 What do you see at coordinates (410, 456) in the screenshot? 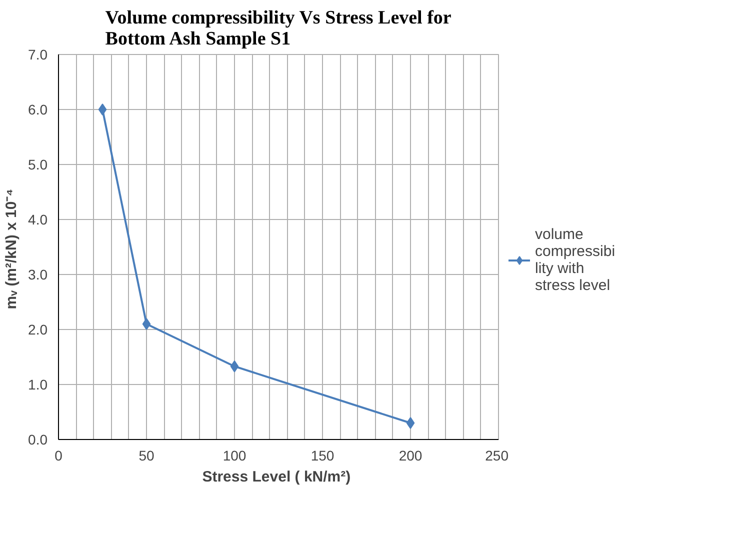
I see `x-tick-label: 200` at bounding box center [410, 456].